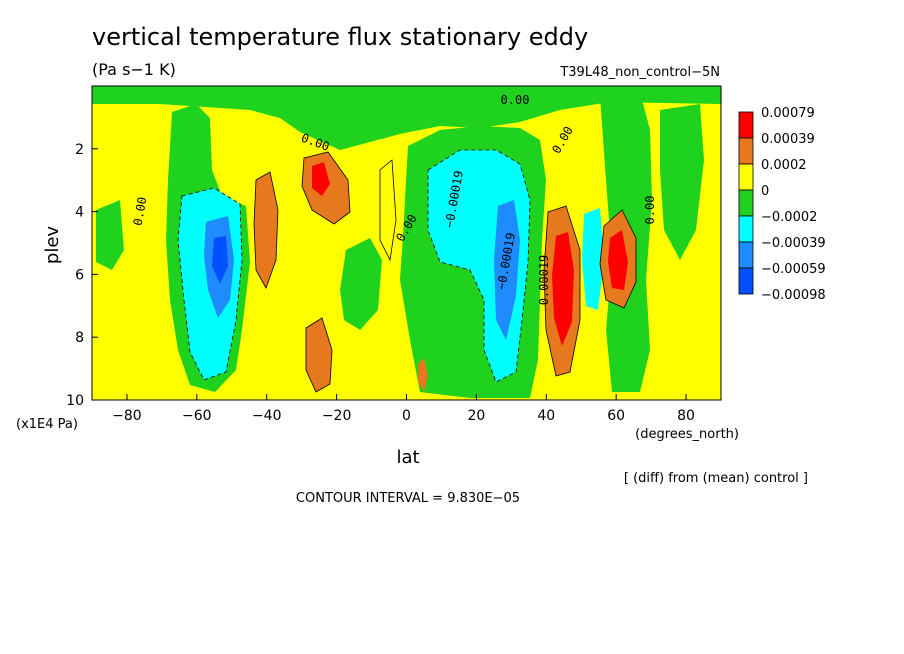 The image size is (904, 654). Describe the element at coordinates (408, 498) in the screenshot. I see `contour-interval: CONTOUR INTERVAL = 9.830E−05` at that location.